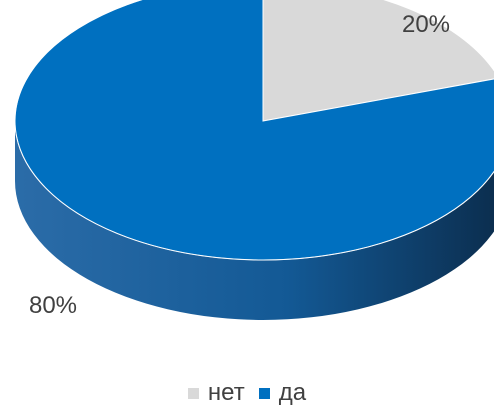 Image resolution: width=494 pixels, height=417 pixels. What do you see at coordinates (53, 305) in the screenshot?
I see `data-label-da: 80%` at bounding box center [53, 305].